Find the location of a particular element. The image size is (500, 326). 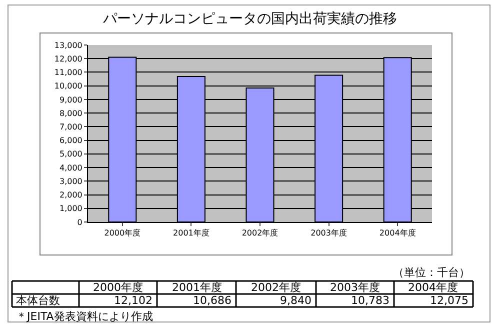

y-tick-label: 12,000 is located at coordinates (68, 59).